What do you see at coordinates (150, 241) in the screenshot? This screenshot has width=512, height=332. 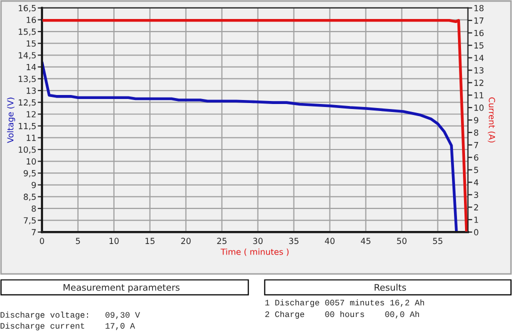 I see `x-tick-label: 15` at bounding box center [150, 241].